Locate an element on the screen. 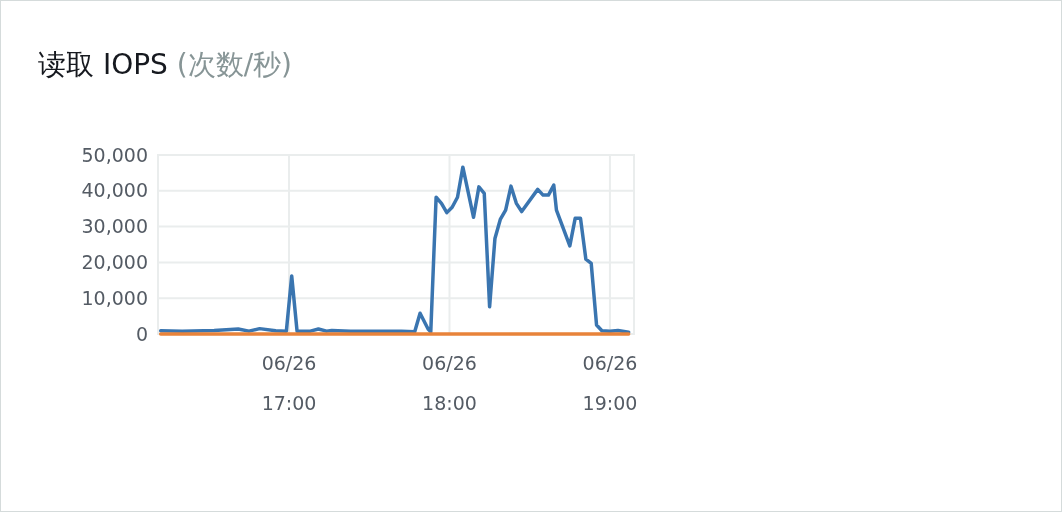 The height and width of the screenshot is (512, 1062). y-tick-label: 20,000 is located at coordinates (114, 262).